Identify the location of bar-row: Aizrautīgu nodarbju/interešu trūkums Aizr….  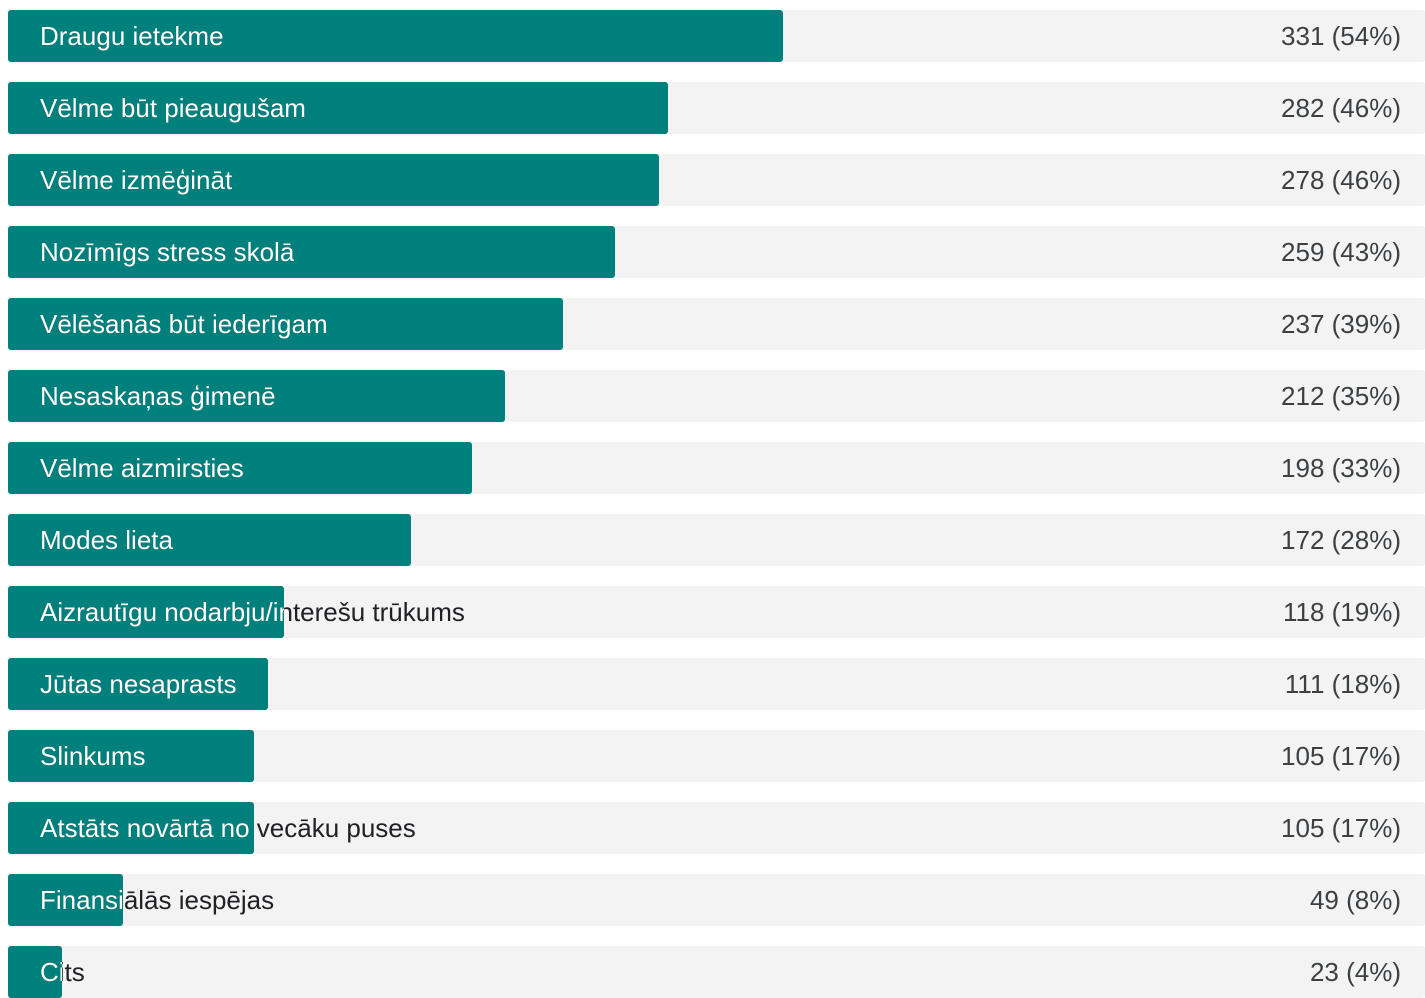
(716, 612).